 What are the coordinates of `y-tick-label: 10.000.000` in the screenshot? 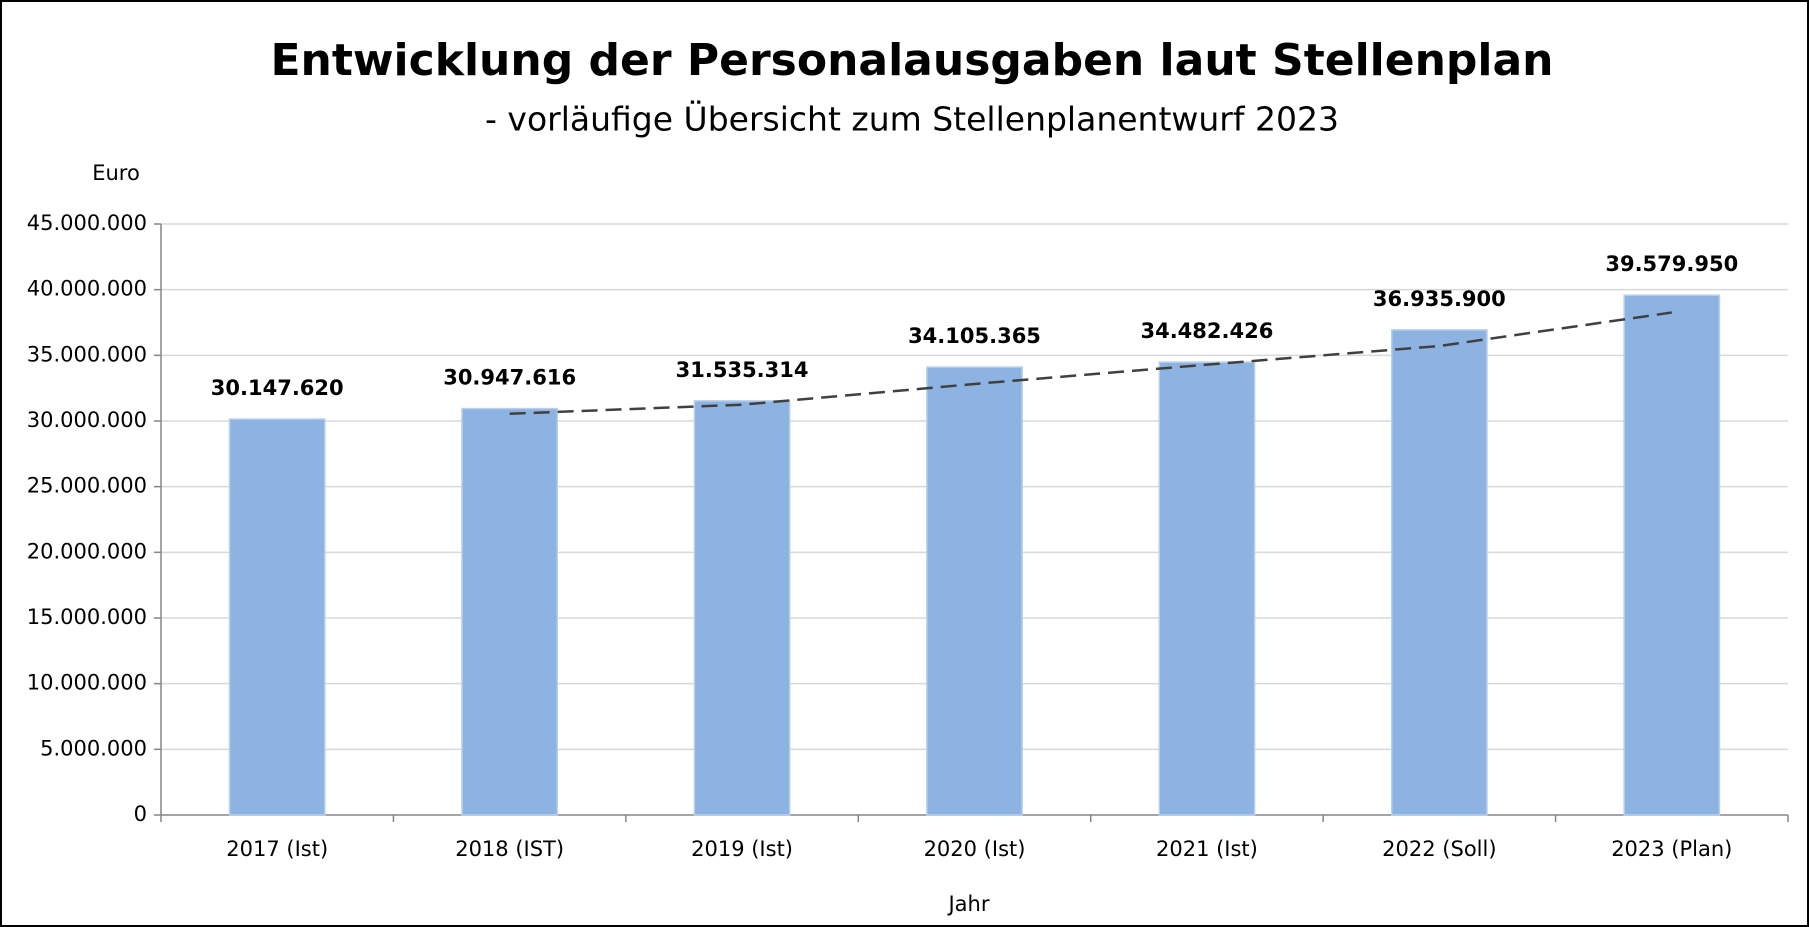 It's located at (87, 683).